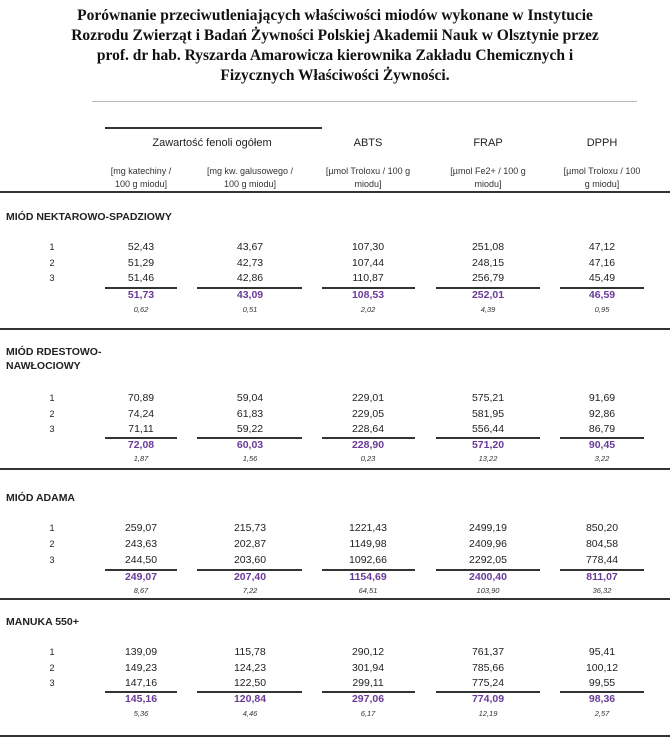 The image size is (670, 743). What do you see at coordinates (368, 652) in the screenshot?
I see `cell-value: 290,12` at bounding box center [368, 652].